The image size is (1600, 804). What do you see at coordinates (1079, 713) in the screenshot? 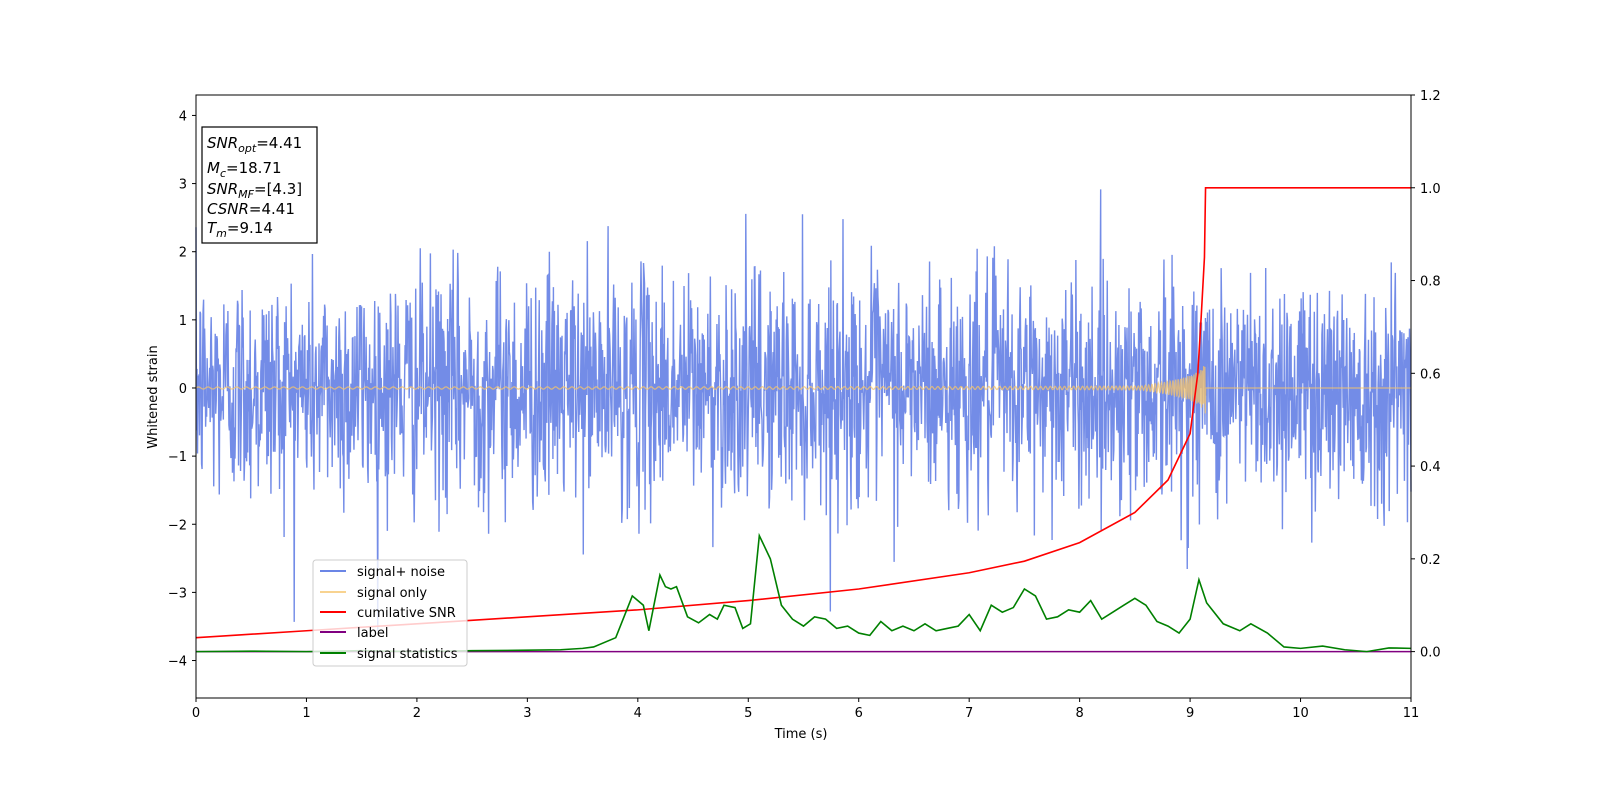
I see `x-tick-label: 8` at bounding box center [1079, 713].